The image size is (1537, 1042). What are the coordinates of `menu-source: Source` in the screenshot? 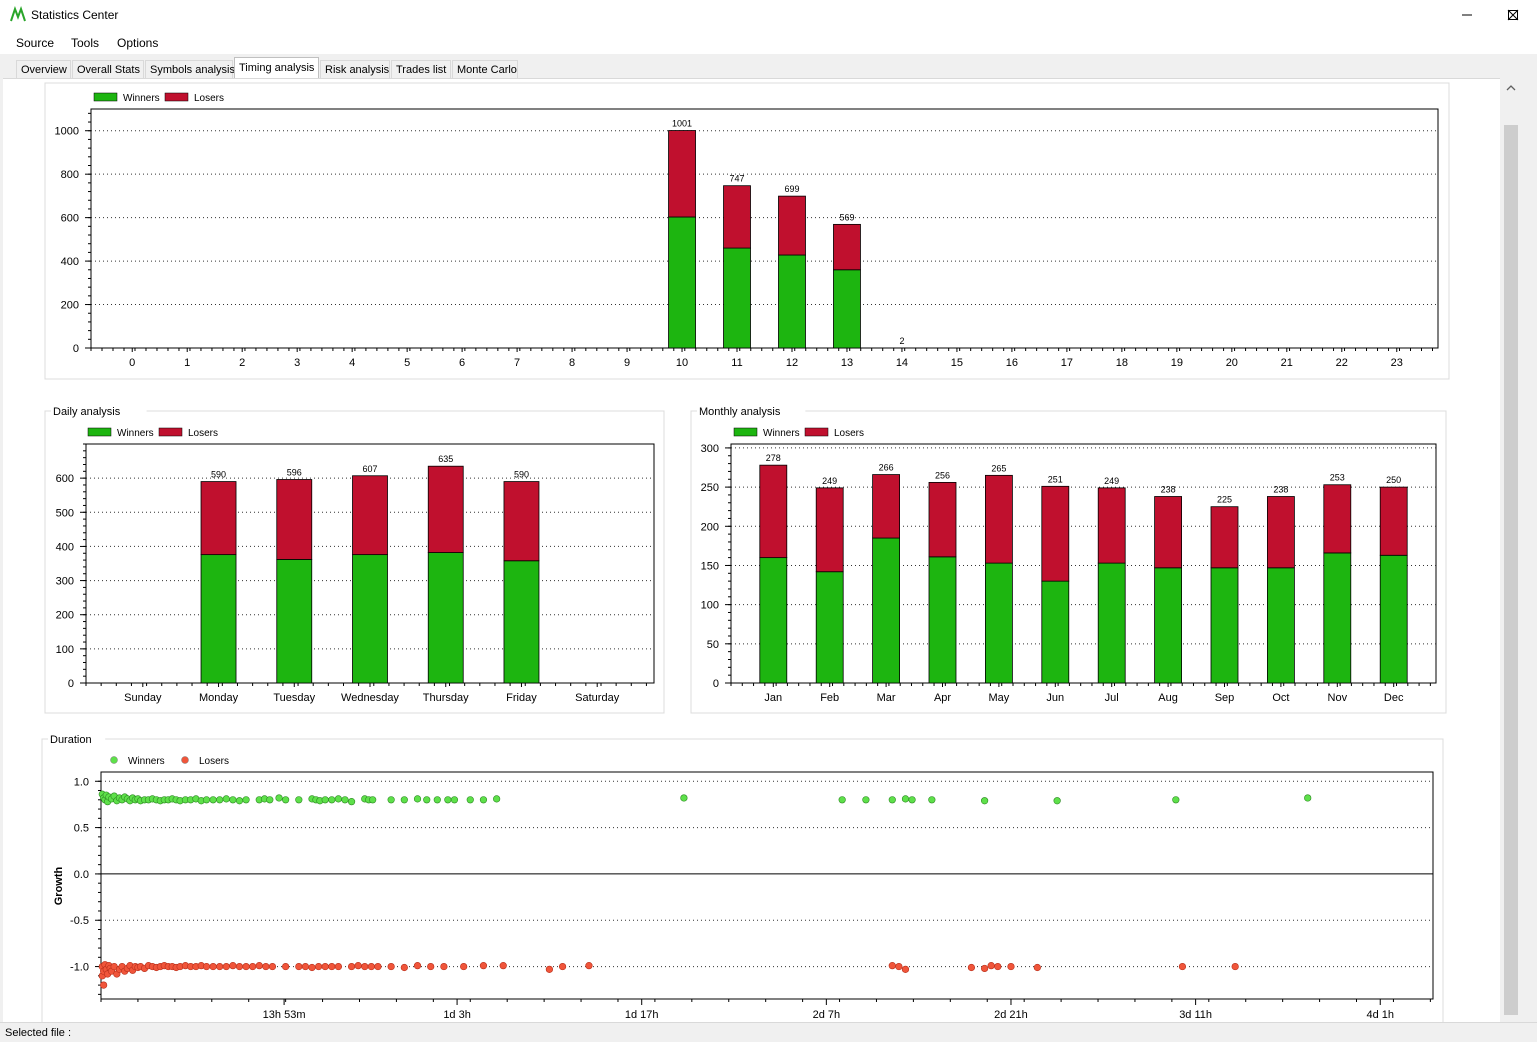 It's located at (35, 43).